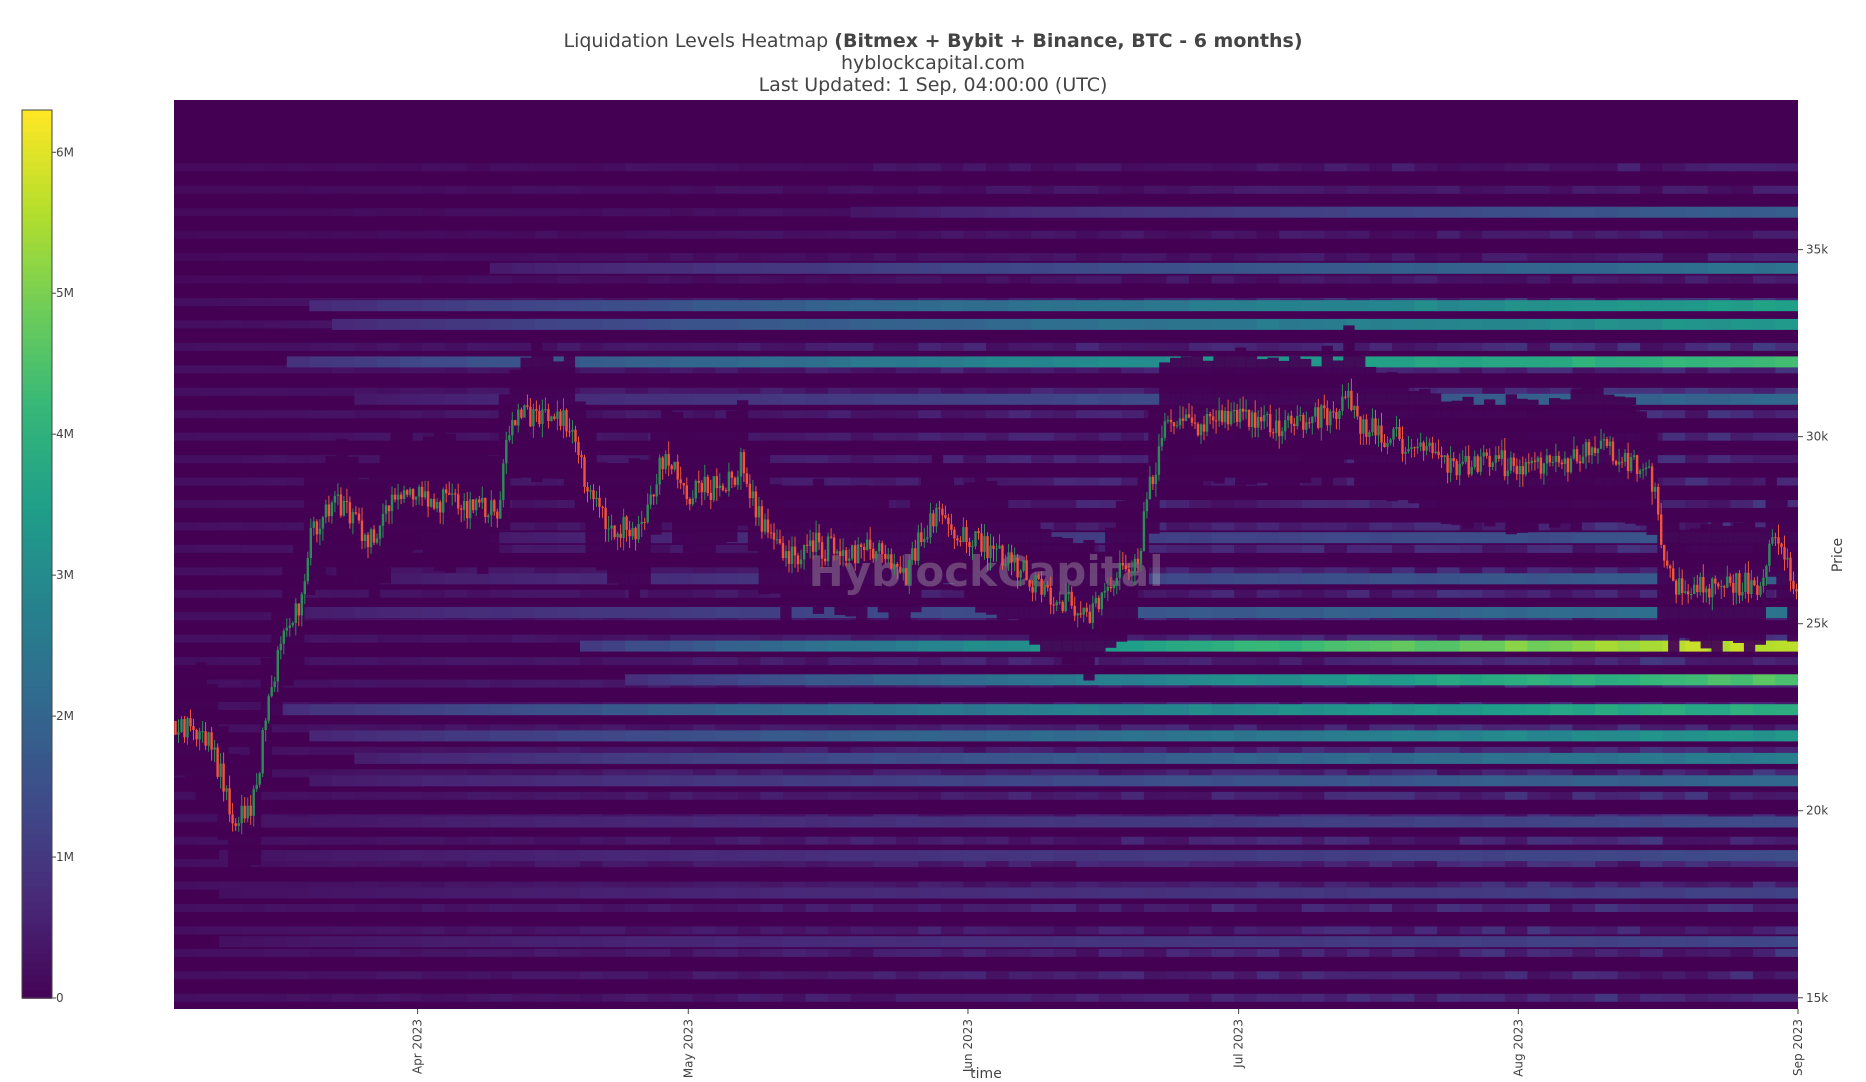 This screenshot has width=1866, height=1082. Describe the element at coordinates (65, 575) in the screenshot. I see `colorbar-tick-label: 3M` at that location.